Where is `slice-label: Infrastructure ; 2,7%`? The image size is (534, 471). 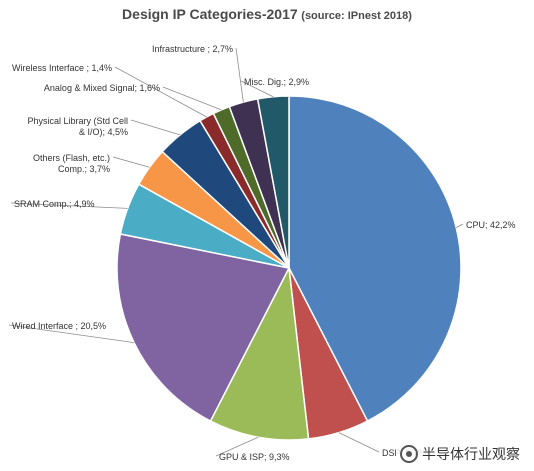
slice-label: Infrastructure ; 2,7% is located at coordinates (192, 49).